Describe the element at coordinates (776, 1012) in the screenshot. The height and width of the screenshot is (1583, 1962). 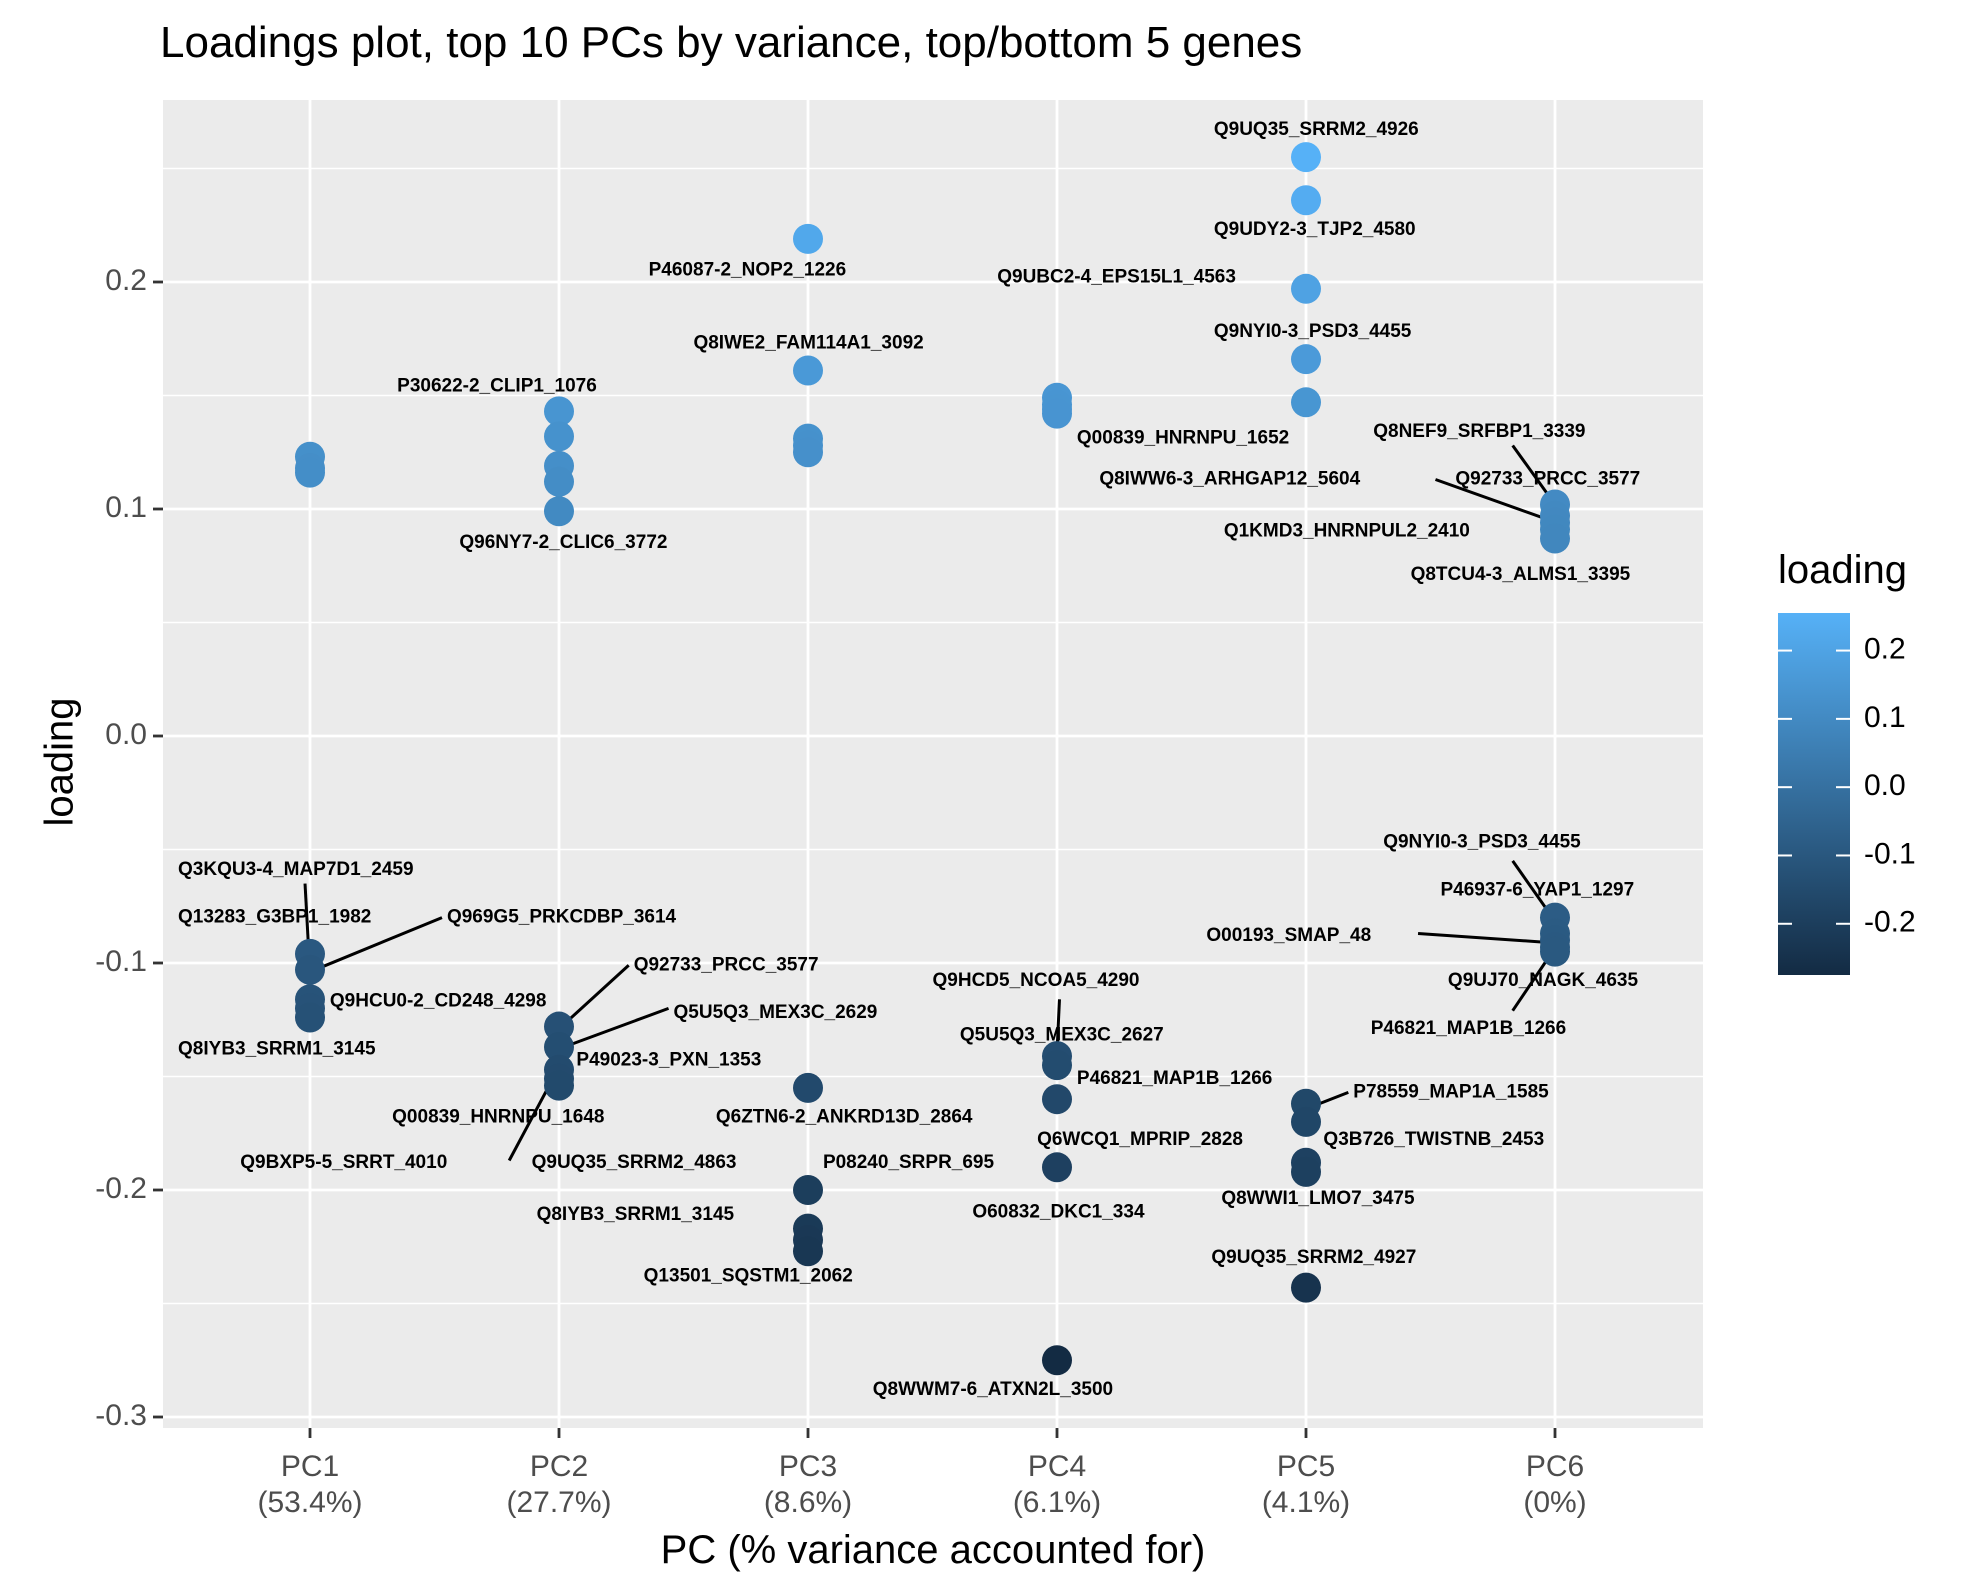
I see `point-label: Q5U5Q3_MEX3C_2629` at that location.